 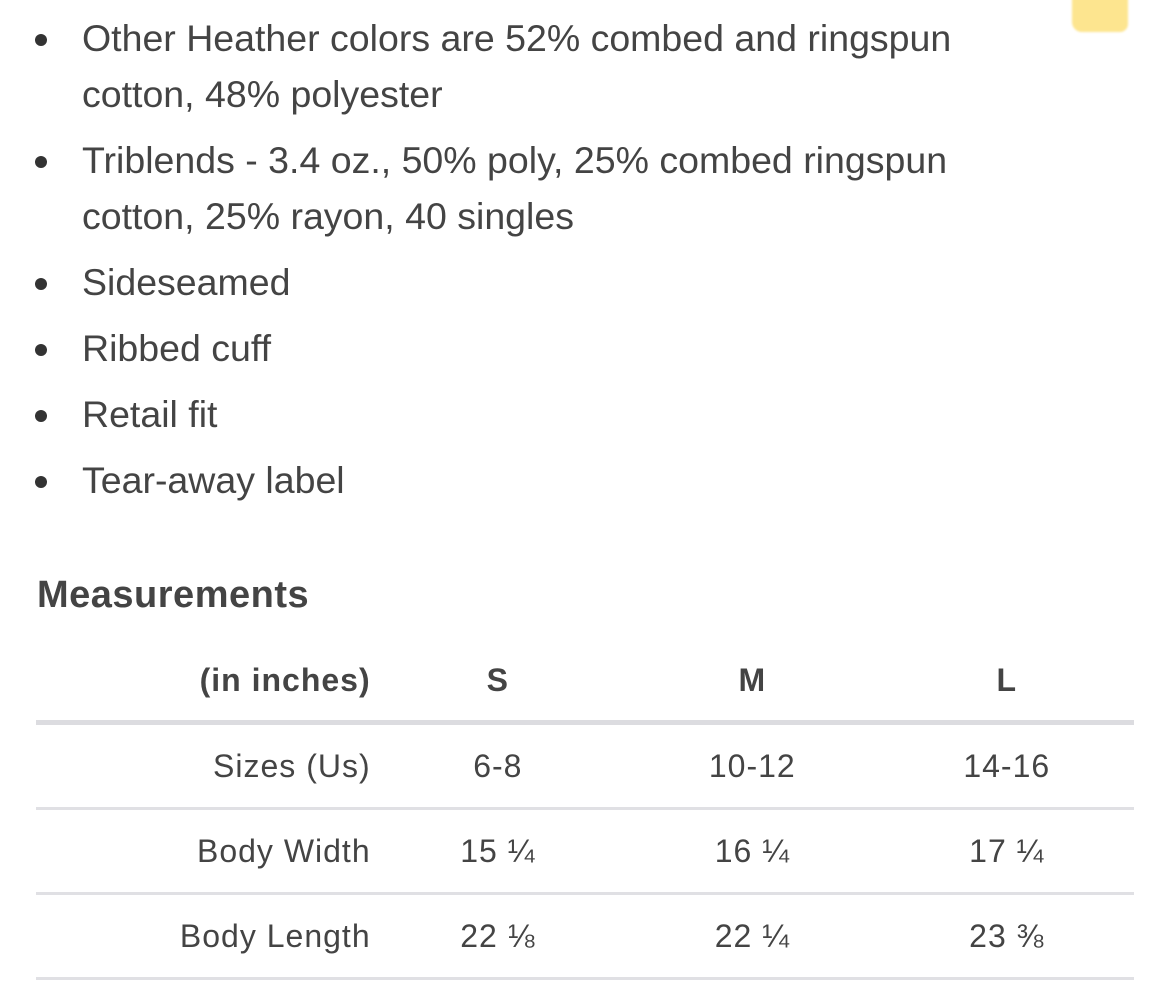 I want to click on cell: 15 ¼, so click(x=498, y=851).